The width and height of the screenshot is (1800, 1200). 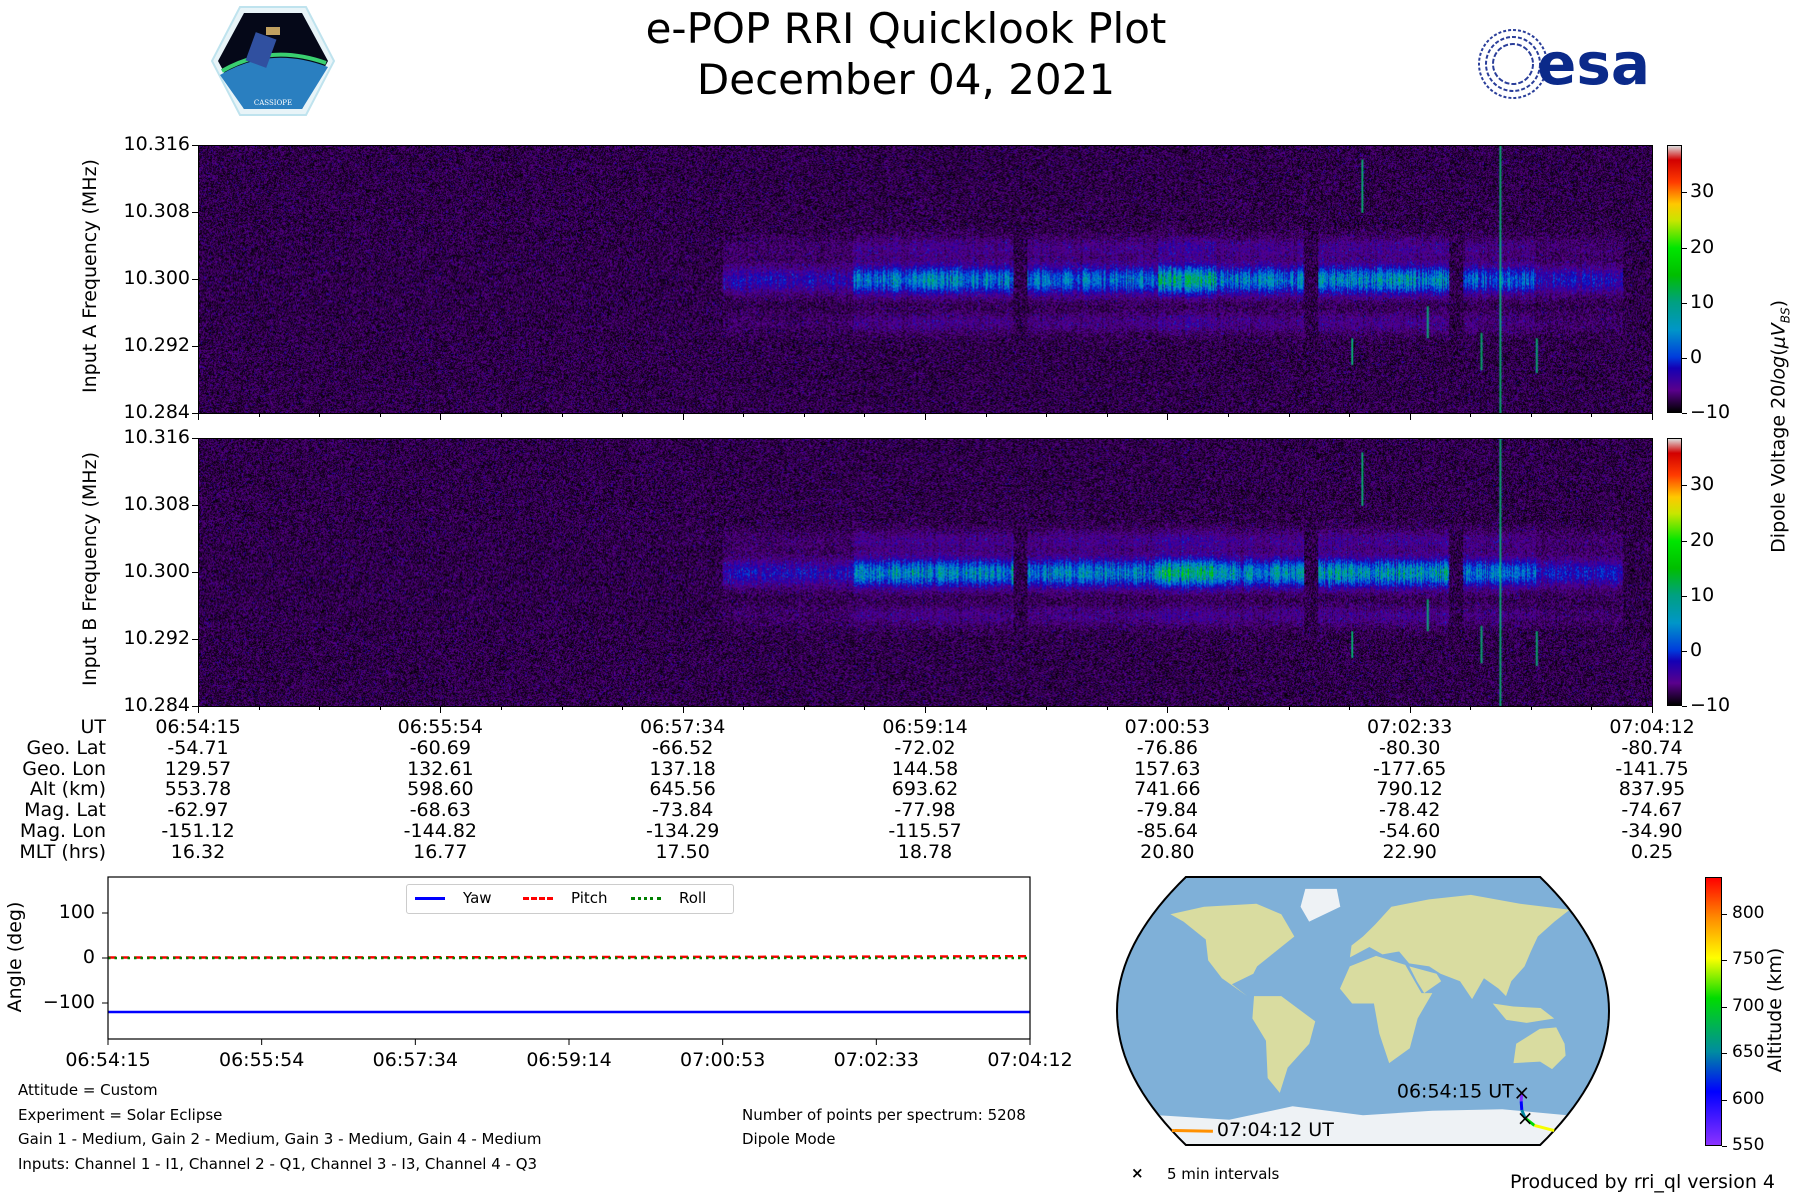 I want to click on y-tick-label: 10.284, so click(x=156, y=705).